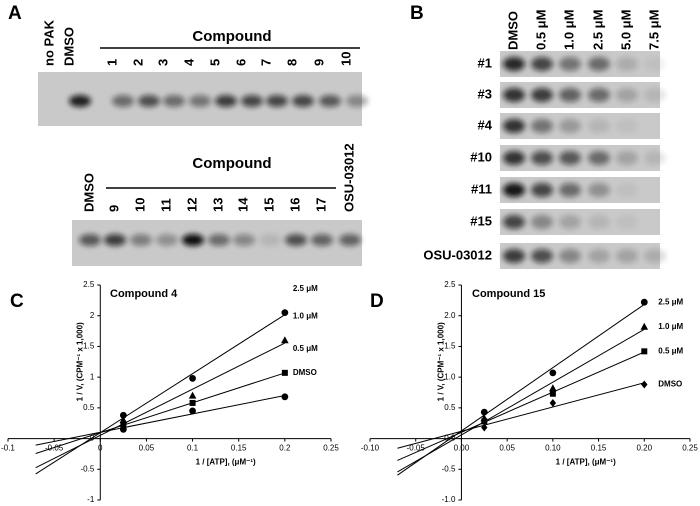  What do you see at coordinates (193, 448) in the screenshot?
I see `x-tick-label: 0.1` at bounding box center [193, 448].